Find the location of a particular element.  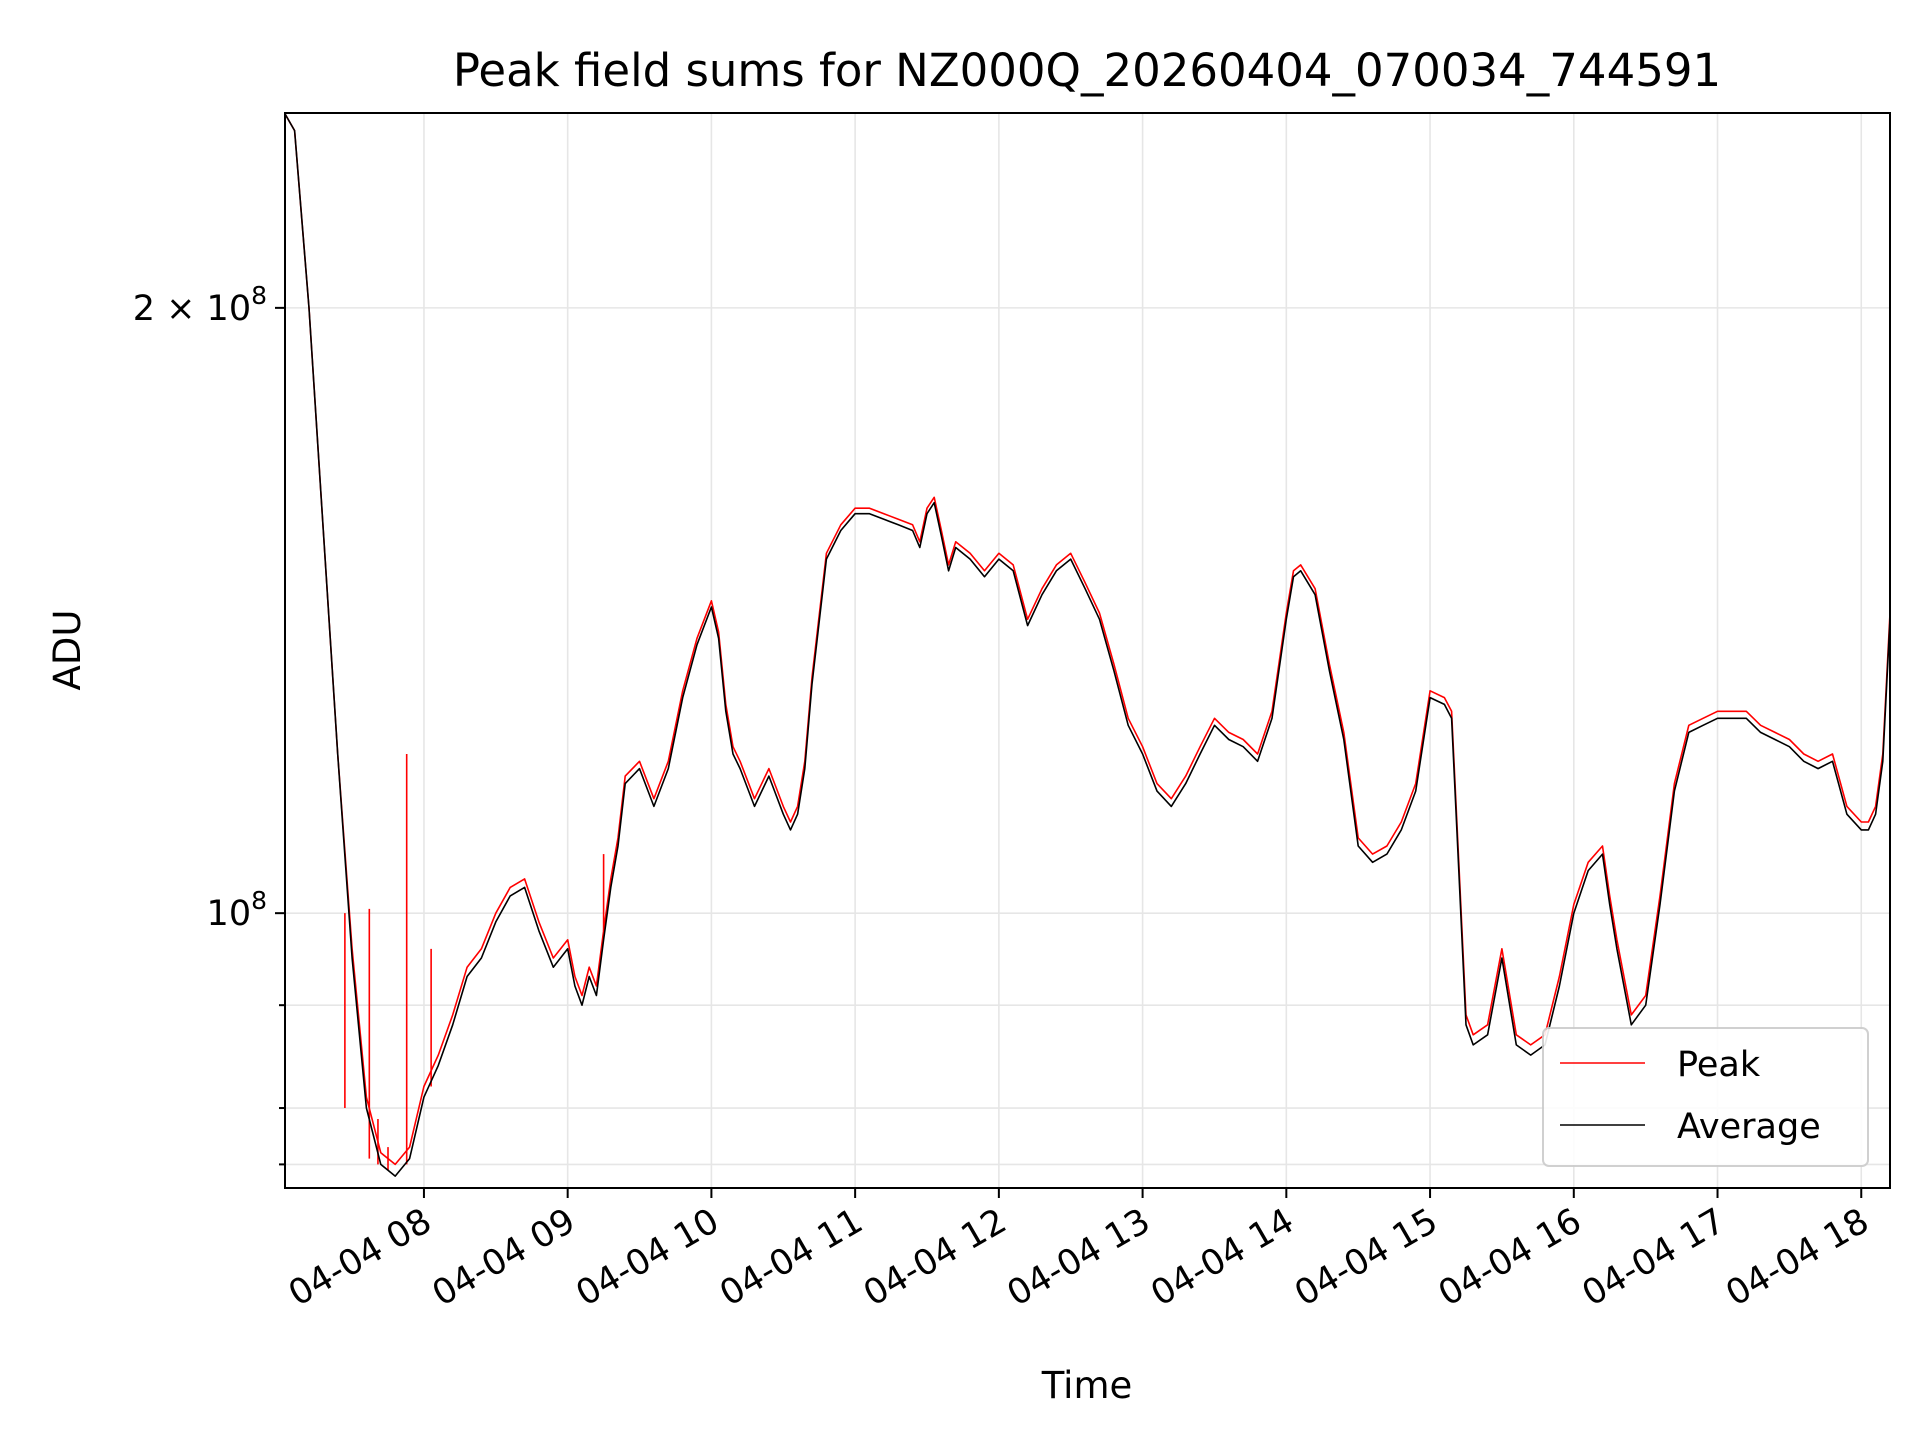

x-tick-label: 04-04 09 is located at coordinates (504, 1257).